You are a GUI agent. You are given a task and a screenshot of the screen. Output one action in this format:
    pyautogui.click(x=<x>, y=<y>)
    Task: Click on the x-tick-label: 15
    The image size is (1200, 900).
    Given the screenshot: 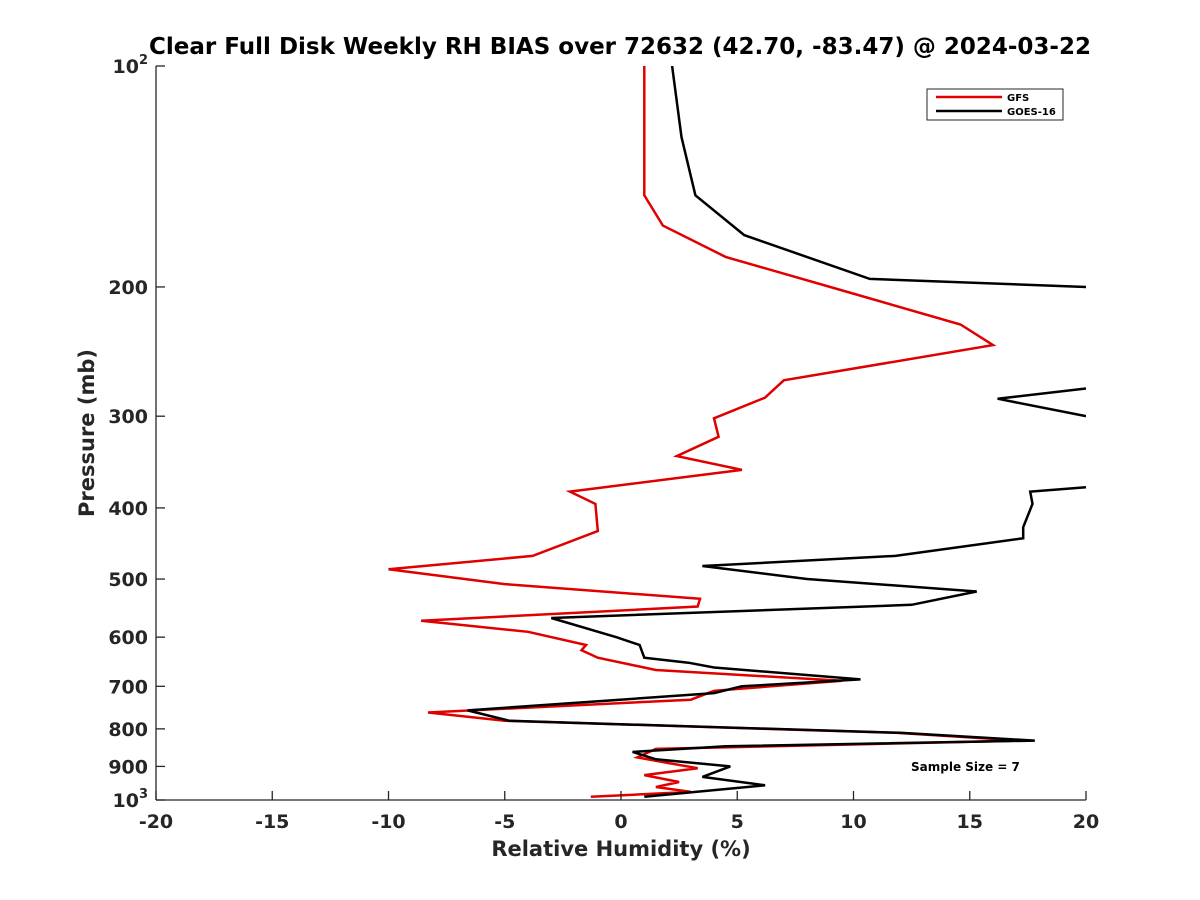 What is the action you would take?
    pyautogui.click(x=970, y=822)
    